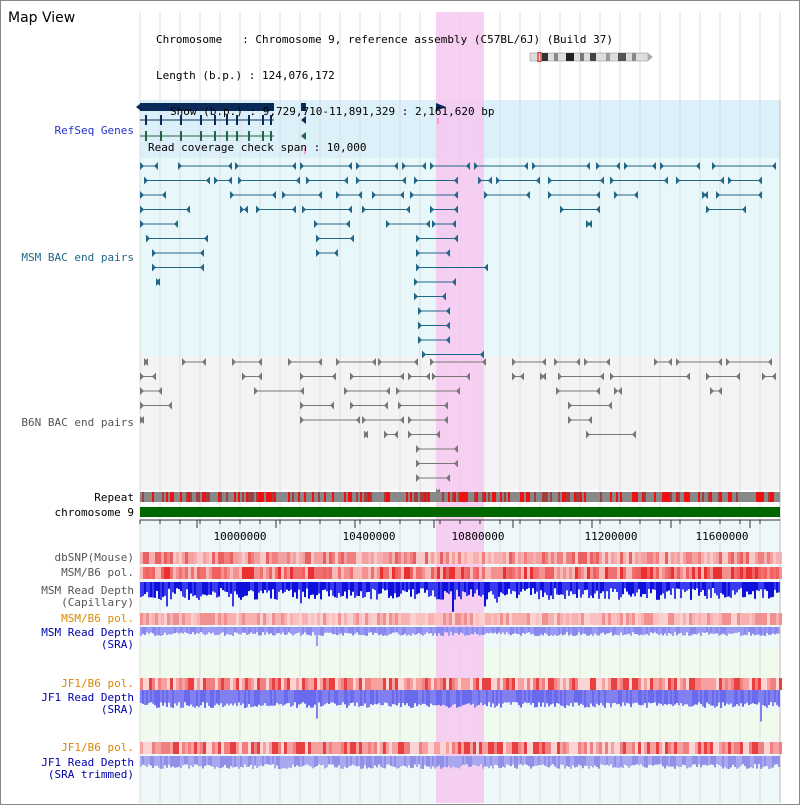 The height and width of the screenshot is (805, 800). I want to click on track-label-jf1-trimmed: JF1 Read Depth, so click(87, 762).